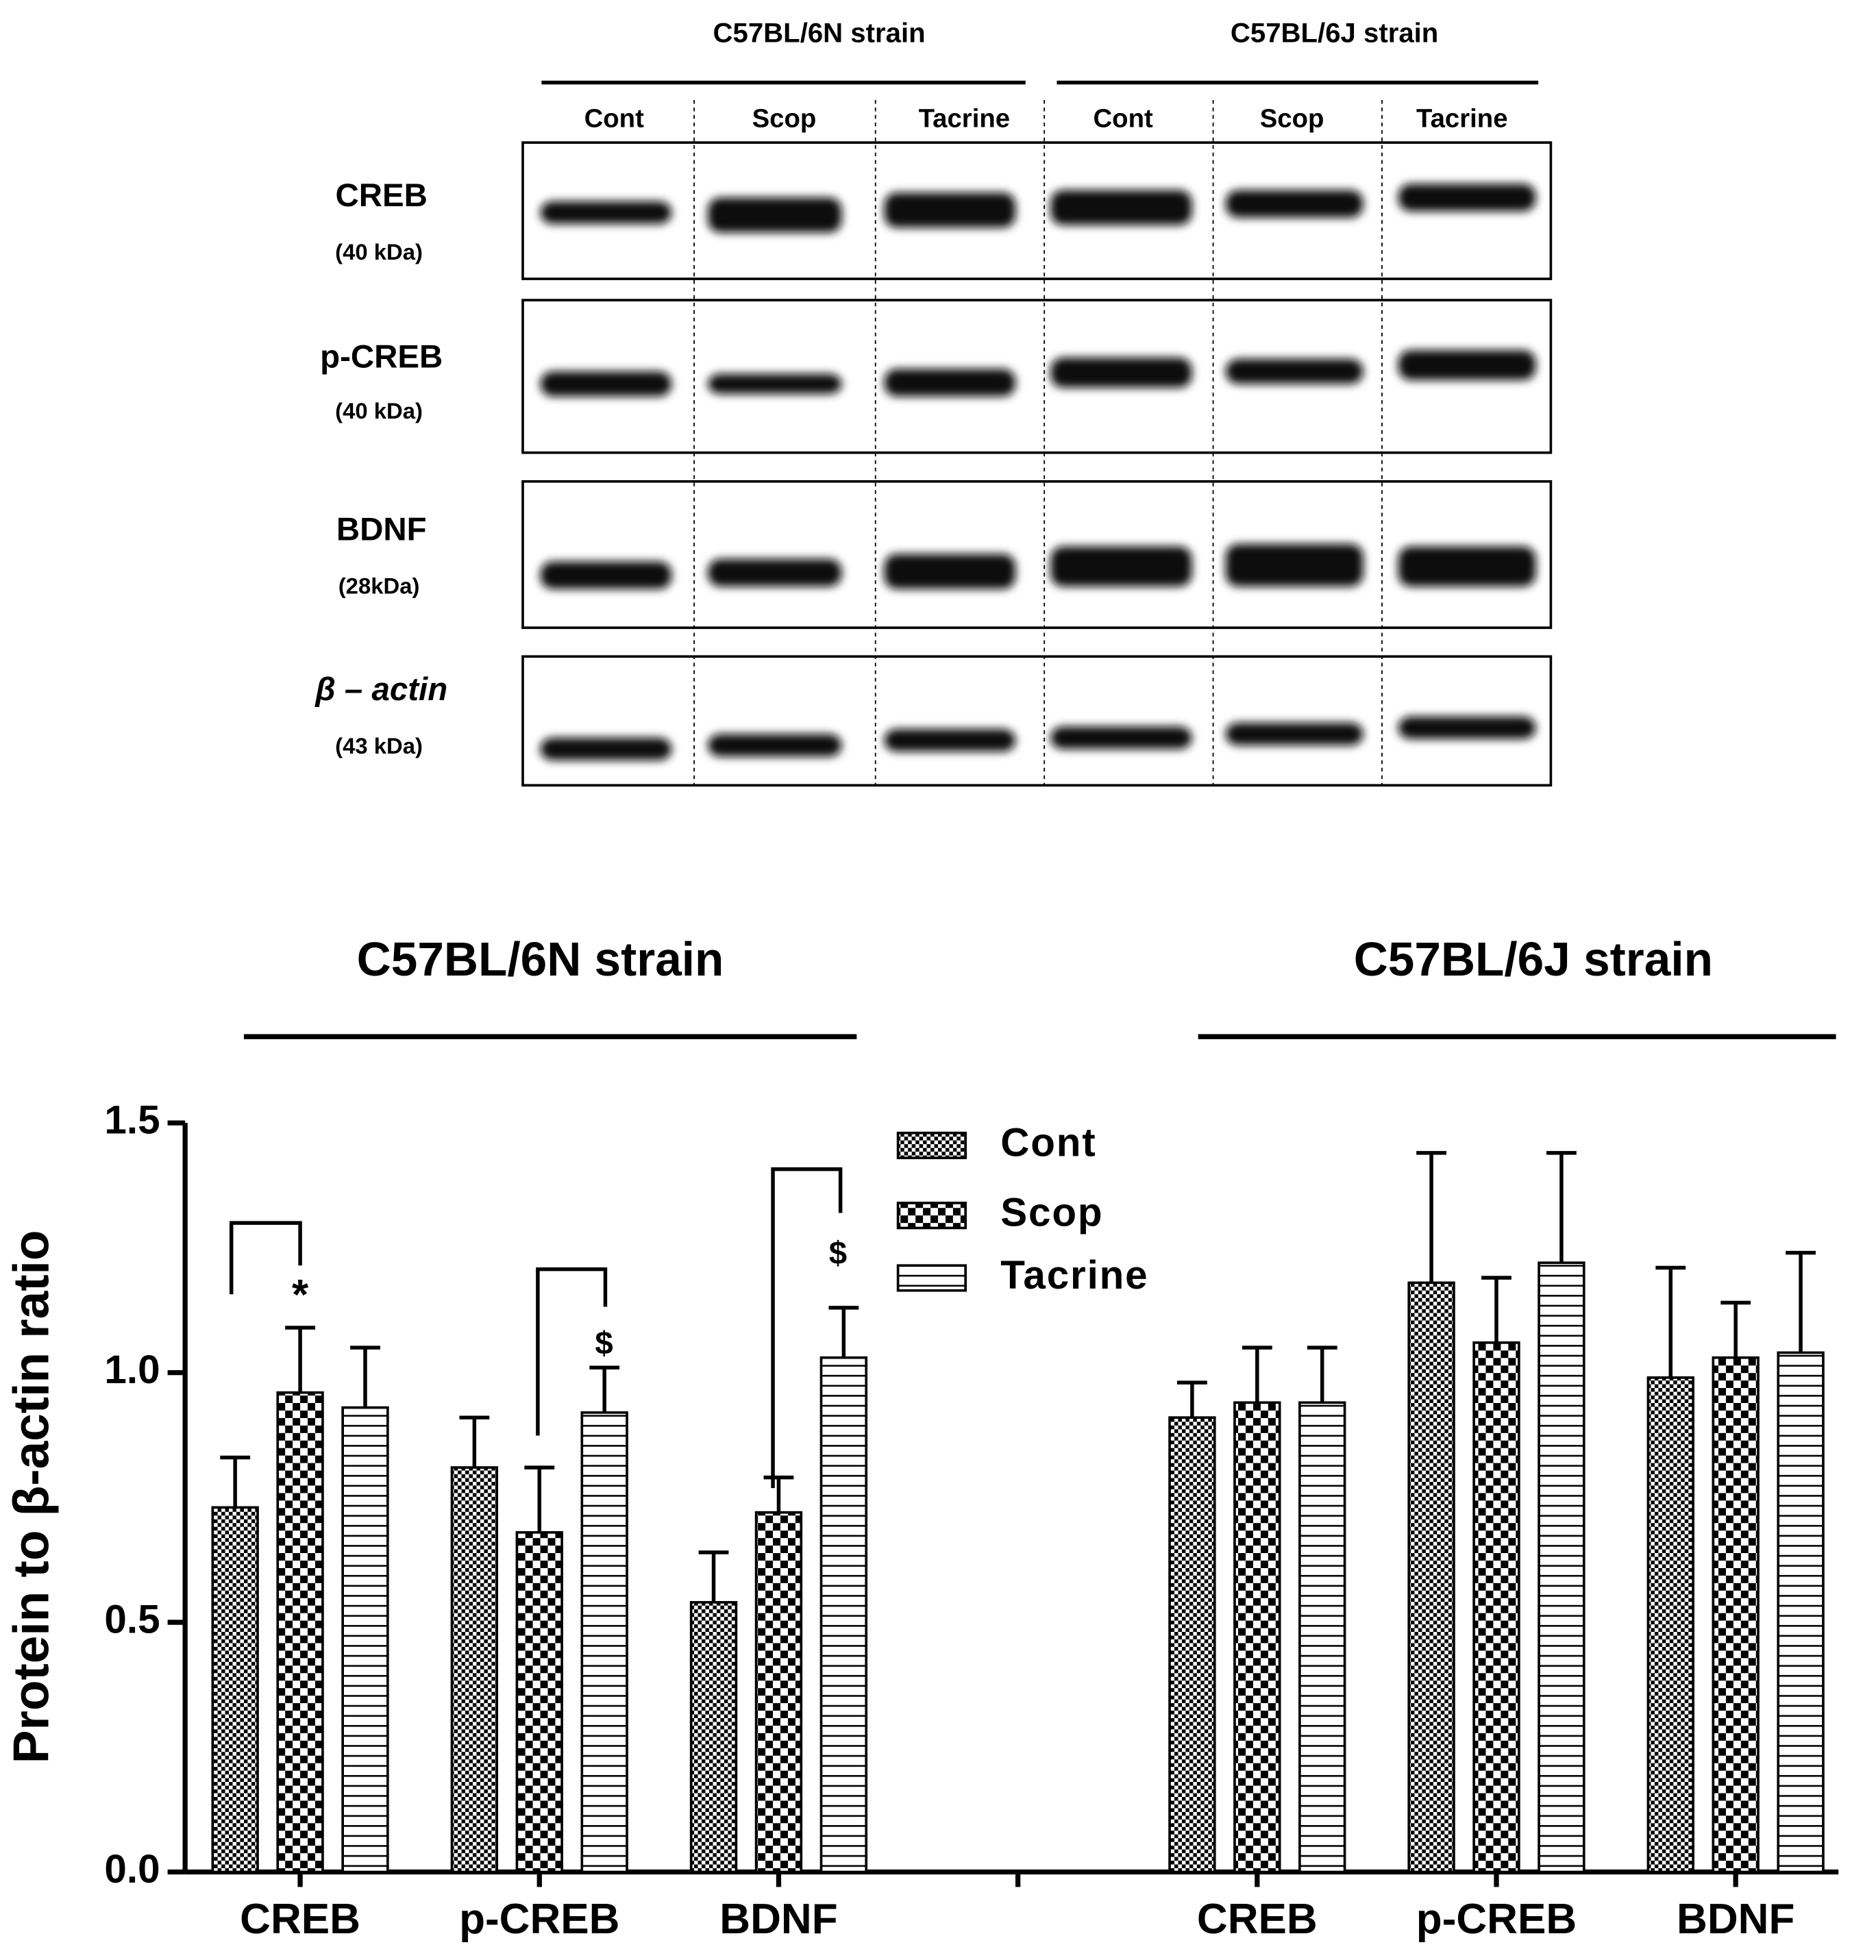 The height and width of the screenshot is (1960, 1876). I want to click on protein-label: β – actin, so click(380, 690).